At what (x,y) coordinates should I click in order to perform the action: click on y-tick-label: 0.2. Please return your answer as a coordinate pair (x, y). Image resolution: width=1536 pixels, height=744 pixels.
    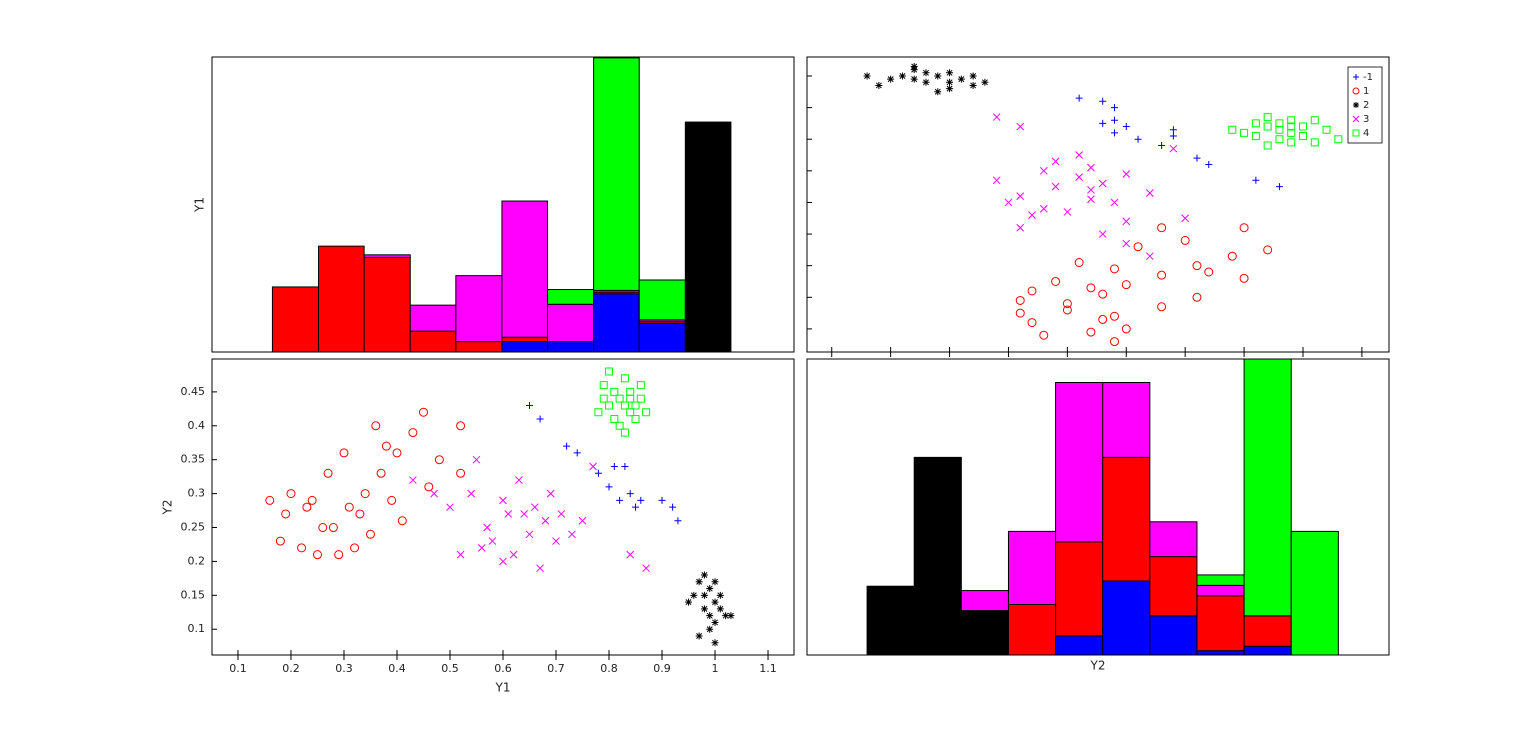
    Looking at the image, I should click on (197, 560).